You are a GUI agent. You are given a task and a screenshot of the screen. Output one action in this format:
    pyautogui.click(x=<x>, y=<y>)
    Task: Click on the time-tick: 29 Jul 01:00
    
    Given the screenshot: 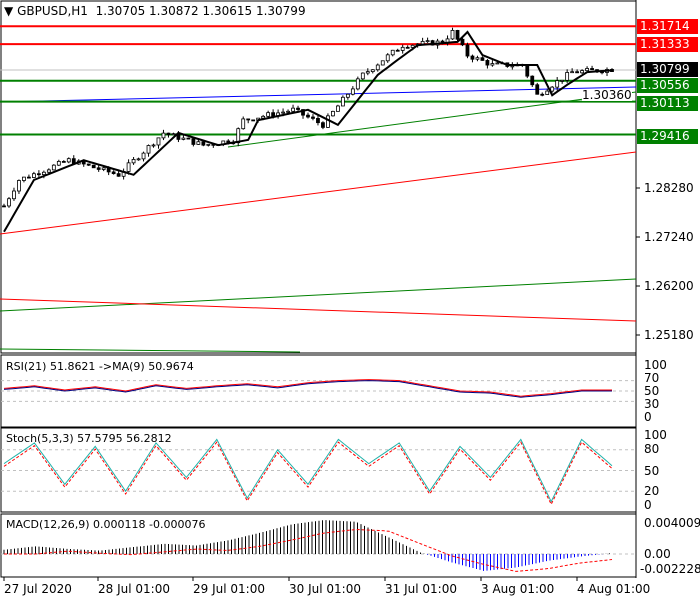 What is the action you would take?
    pyautogui.click(x=229, y=589)
    